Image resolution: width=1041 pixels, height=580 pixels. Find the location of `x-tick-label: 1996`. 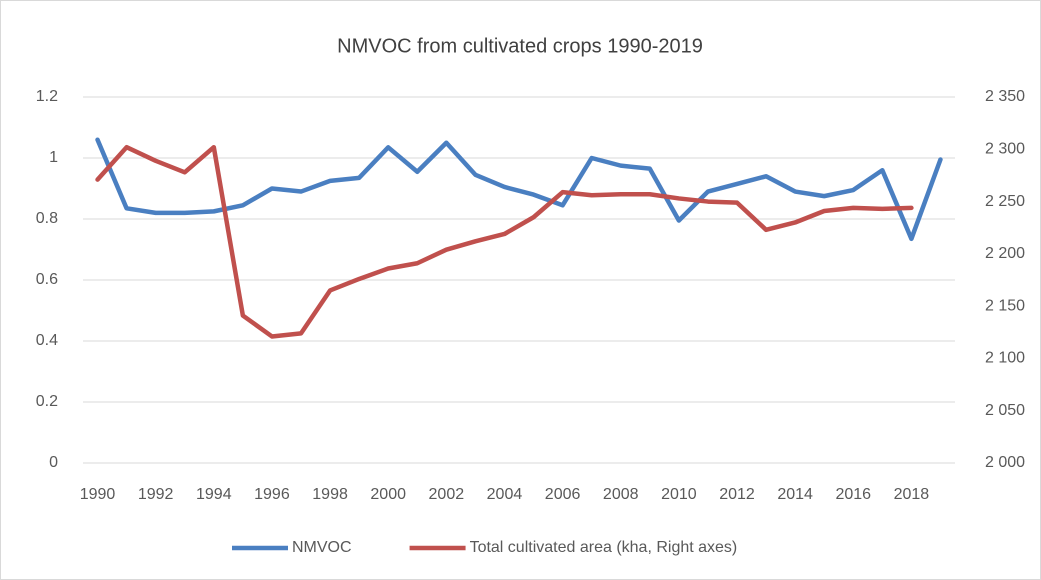

x-tick-label: 1996 is located at coordinates (272, 494).